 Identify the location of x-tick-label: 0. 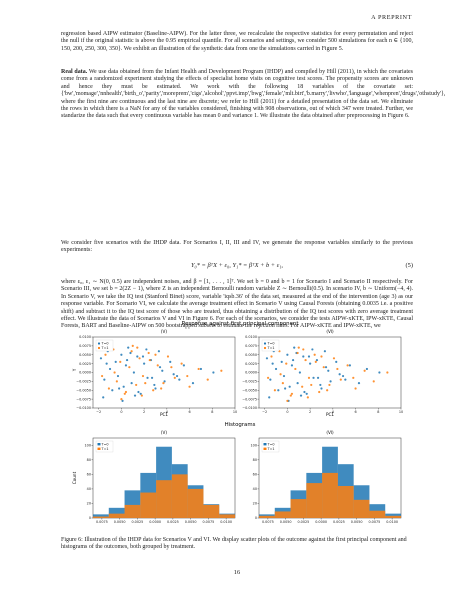
(121, 412).